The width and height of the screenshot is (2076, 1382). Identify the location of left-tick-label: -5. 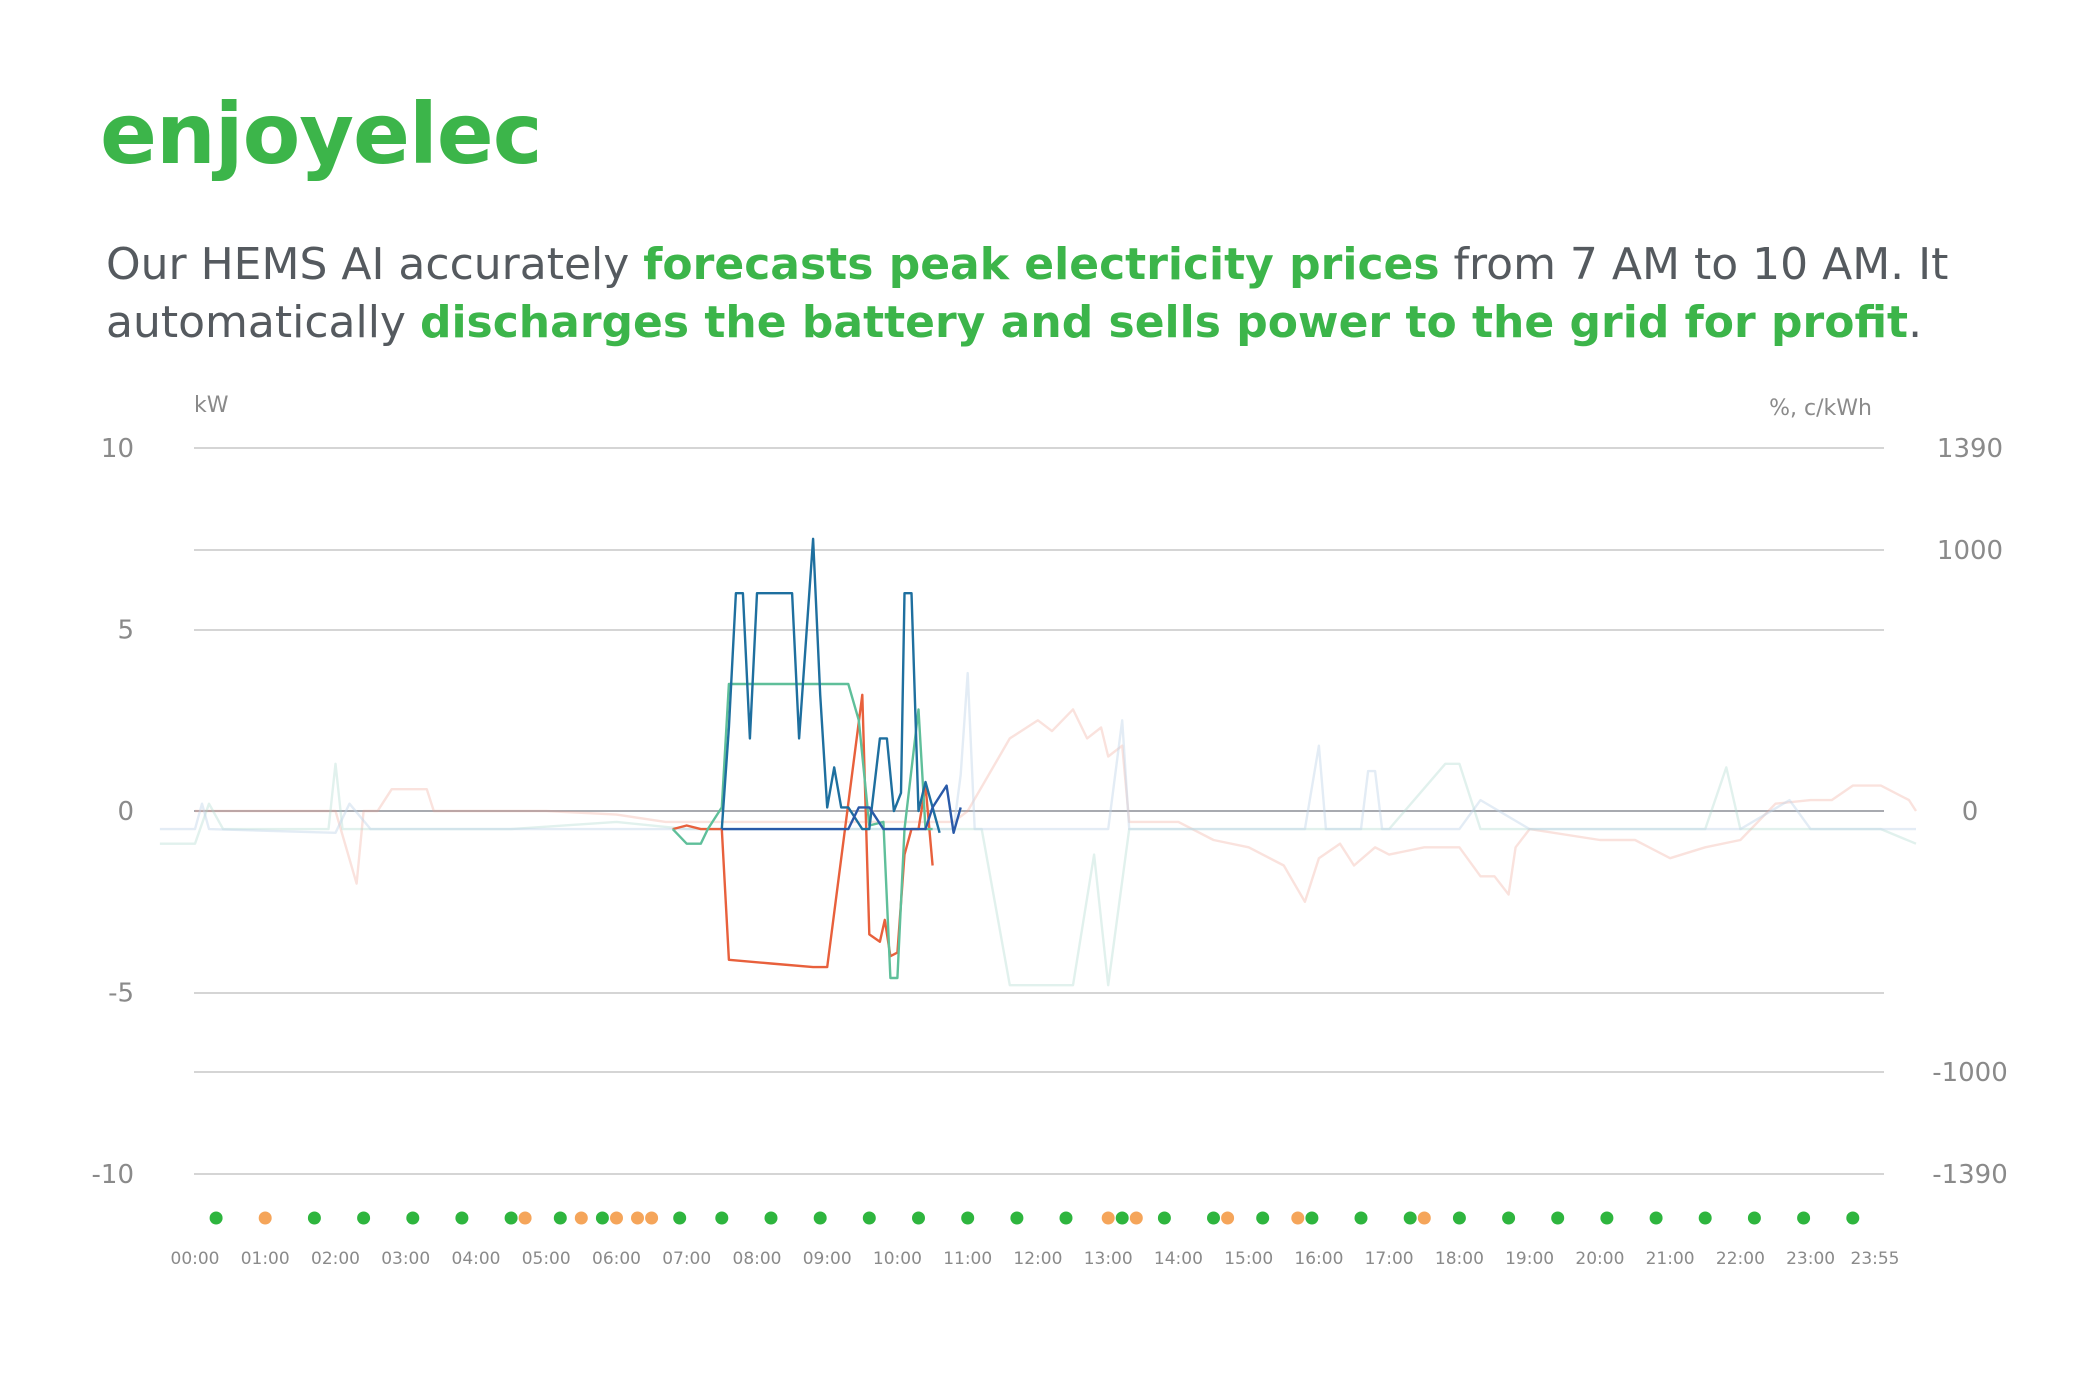
(121, 994).